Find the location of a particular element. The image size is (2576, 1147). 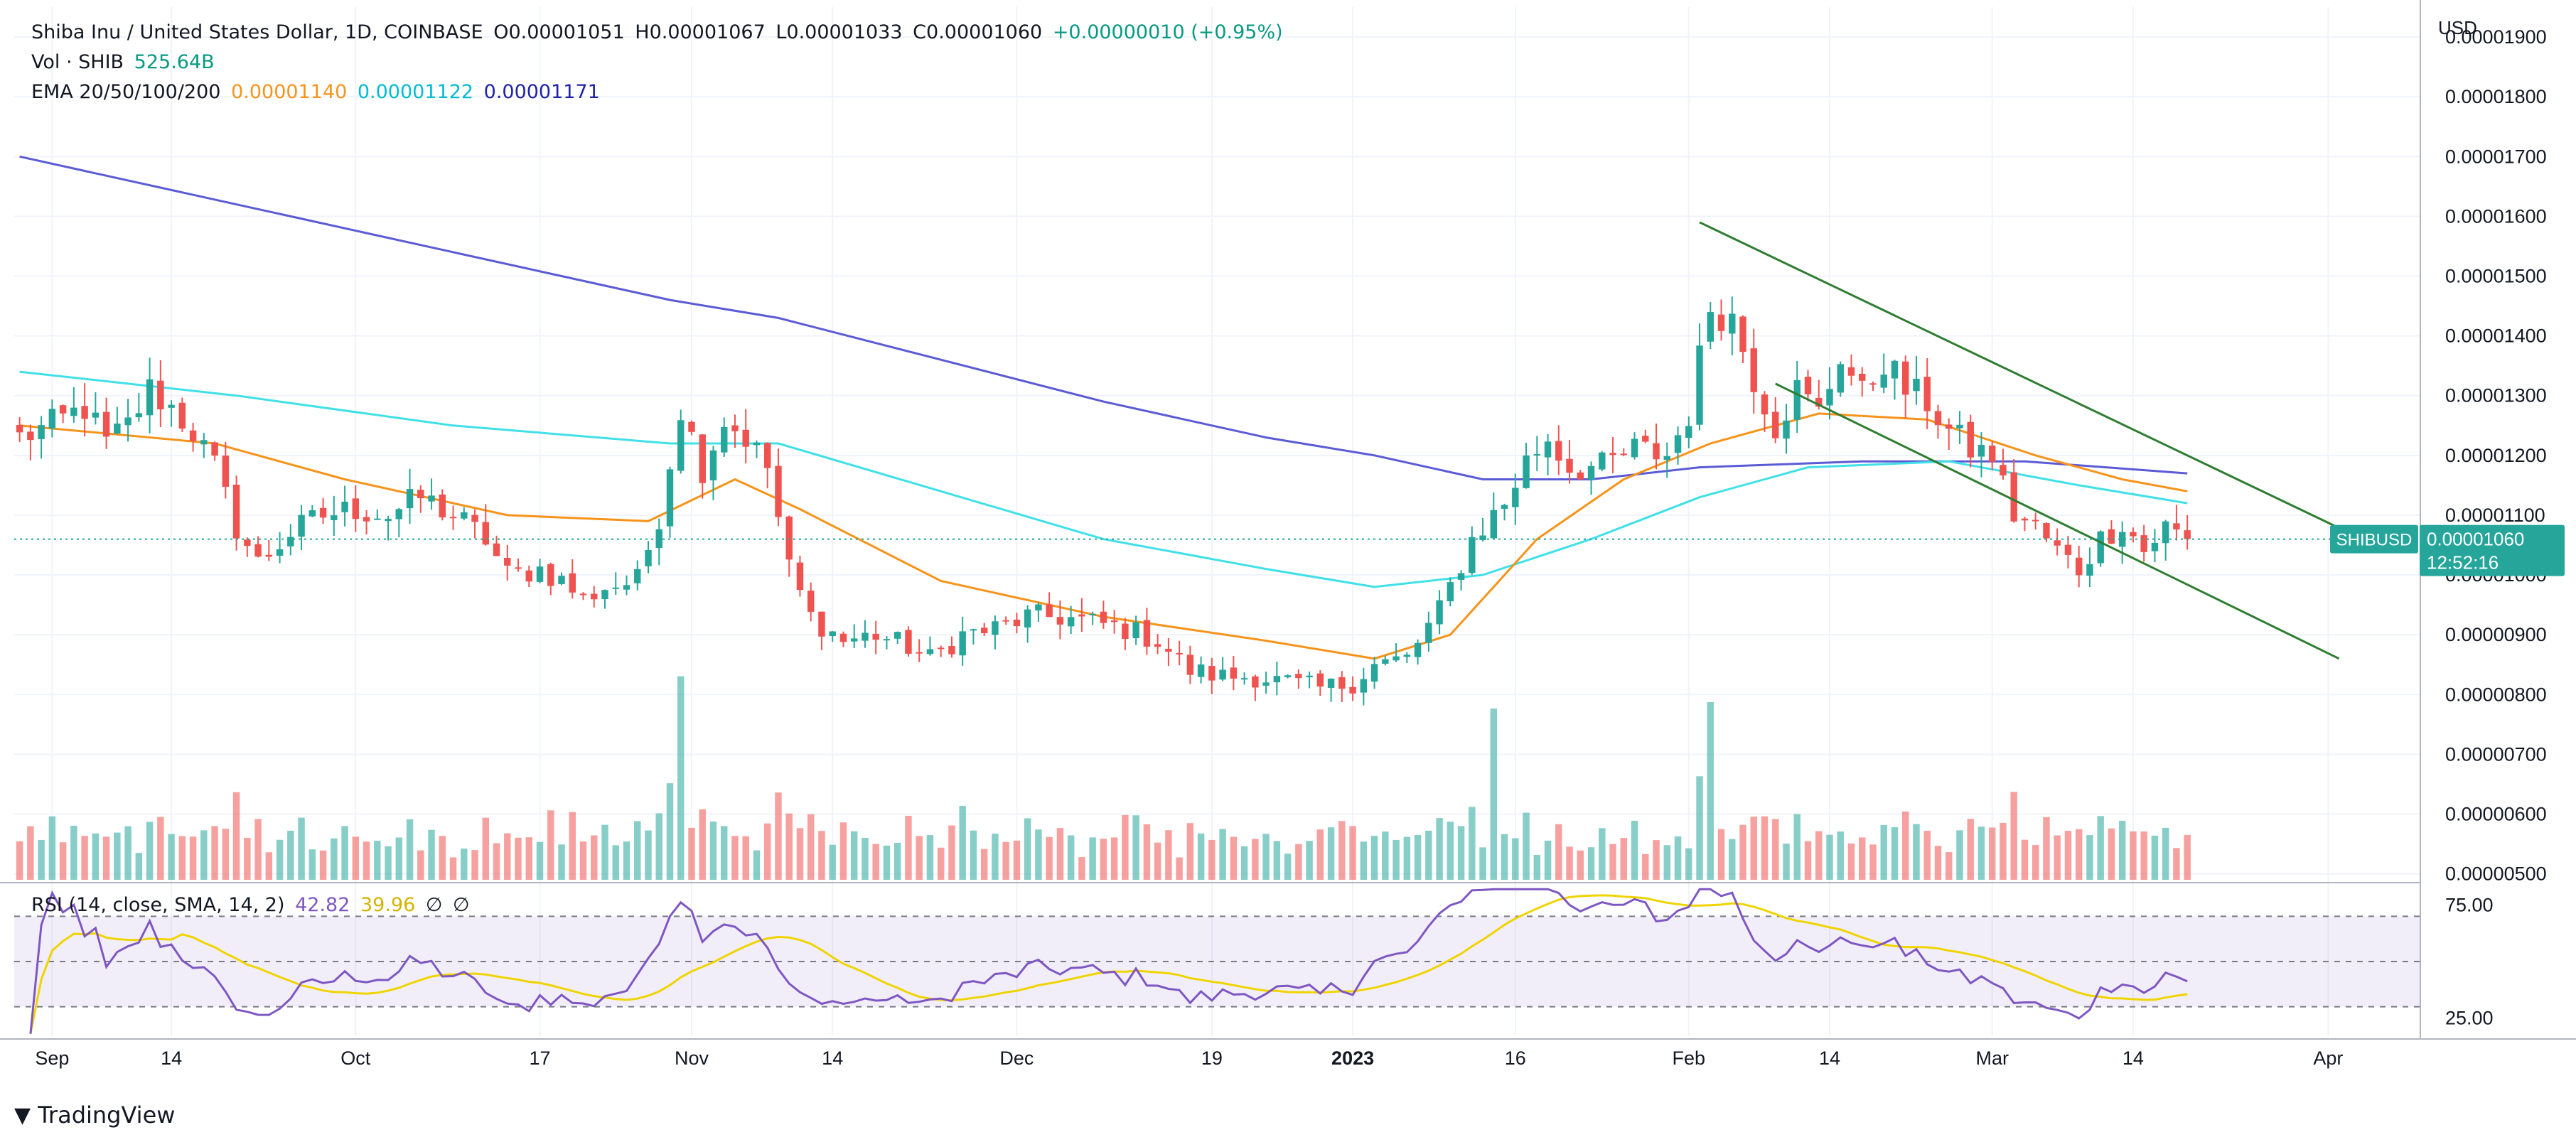

rsi-label: RSI (14, close, SMA, 14, 2) is located at coordinates (158, 905).